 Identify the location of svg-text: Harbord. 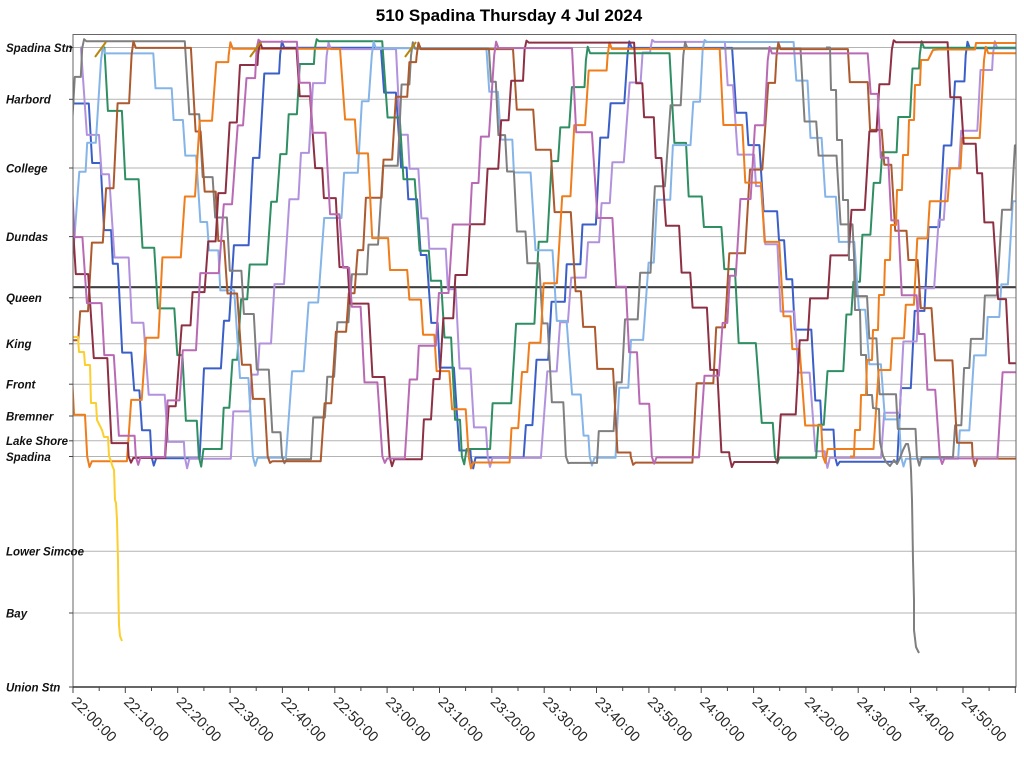
(29, 101).